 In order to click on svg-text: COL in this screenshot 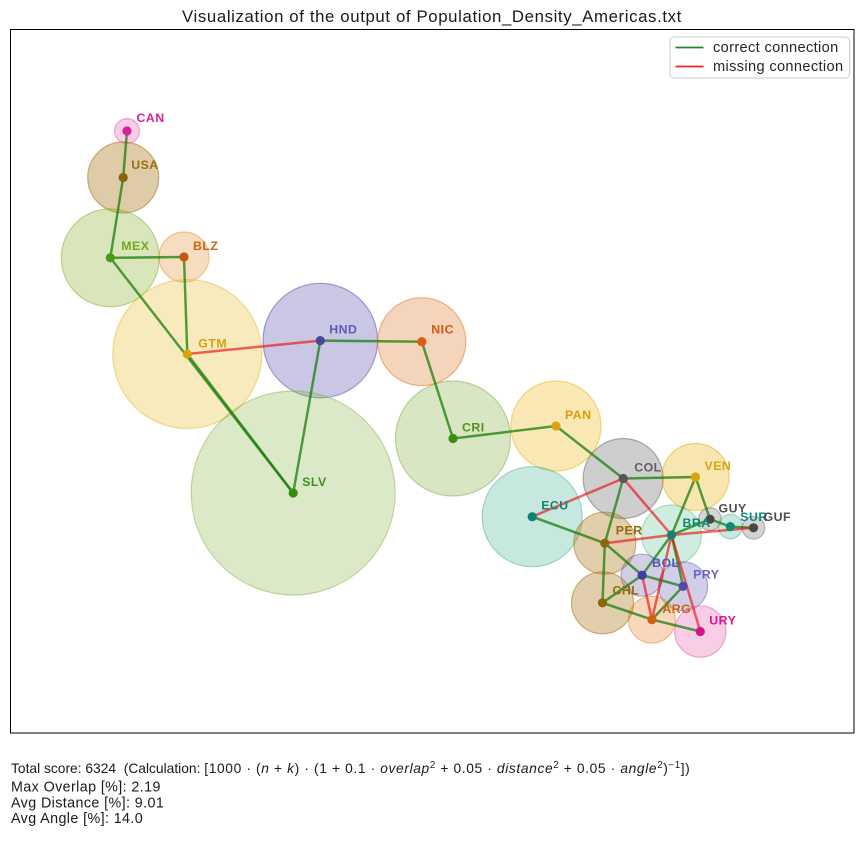, I will do `click(647, 468)`.